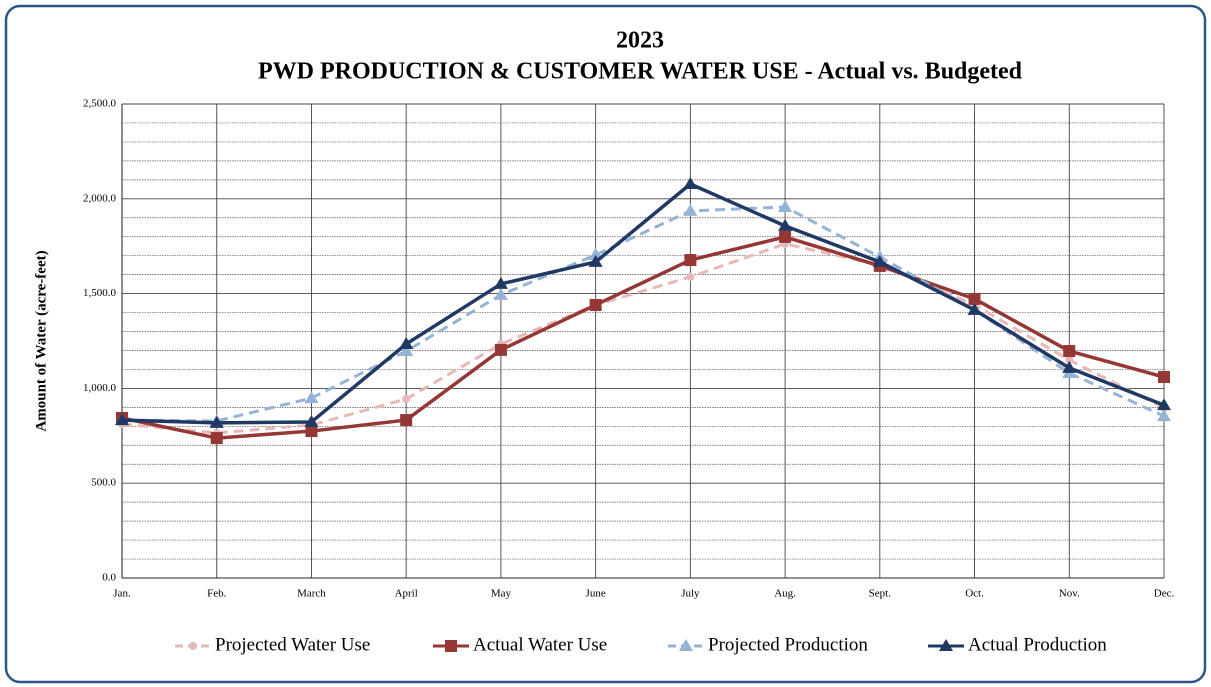 Image resolution: width=1211 pixels, height=687 pixels. What do you see at coordinates (100, 198) in the screenshot?
I see `y-tick-label: 2,000.0` at bounding box center [100, 198].